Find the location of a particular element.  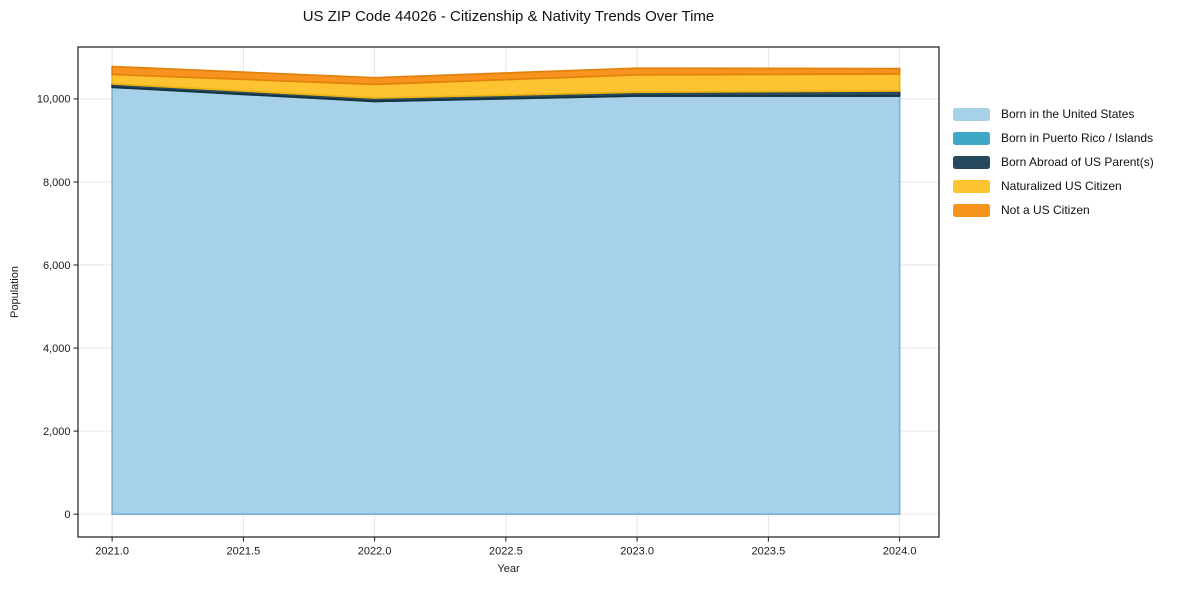

legend-item-born-abroad-of-us-parent-s: Born Abroad of US Parent(s) is located at coordinates (1053, 162).